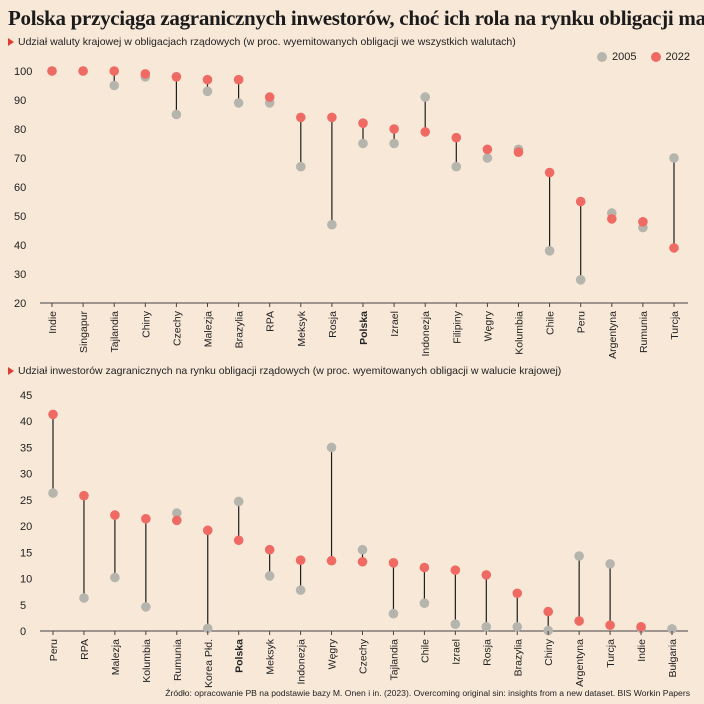  Describe the element at coordinates (115, 332) in the screenshot. I see `chart1-category-label: Tajlandia` at that location.